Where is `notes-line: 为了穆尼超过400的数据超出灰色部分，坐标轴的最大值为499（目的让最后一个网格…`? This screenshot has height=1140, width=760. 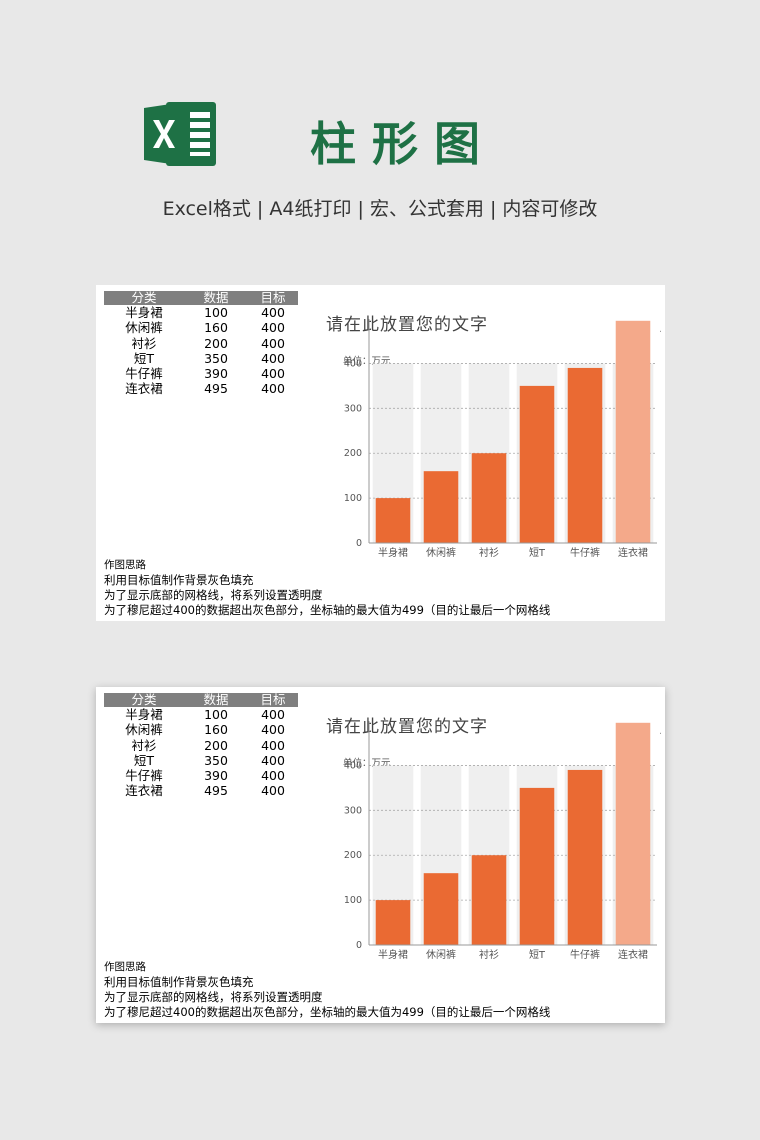
notes-line: 为了穆尼超过400的数据超出灰色部分，坐标轴的最大值为499（目的让最后一个网格… is located at coordinates (327, 610).